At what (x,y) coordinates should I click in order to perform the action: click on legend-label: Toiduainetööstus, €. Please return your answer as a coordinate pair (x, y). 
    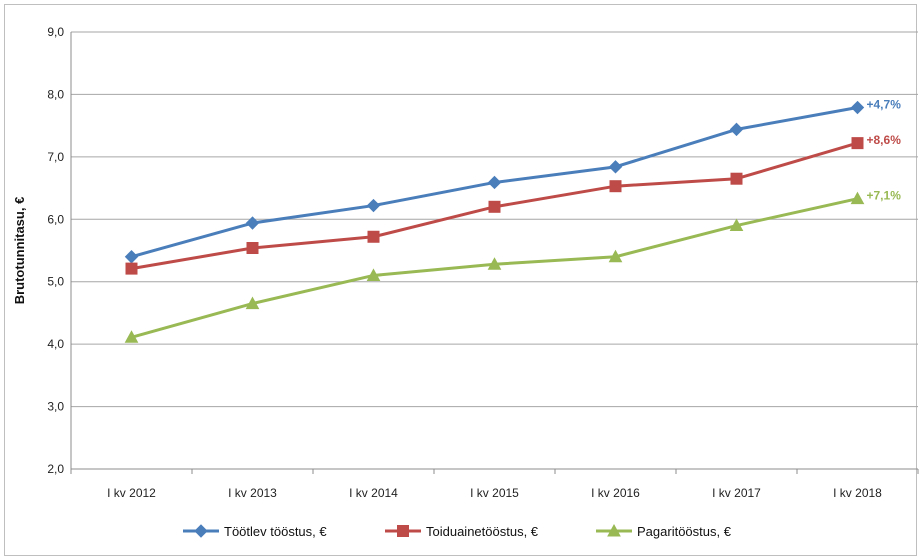
    Looking at the image, I should click on (482, 531).